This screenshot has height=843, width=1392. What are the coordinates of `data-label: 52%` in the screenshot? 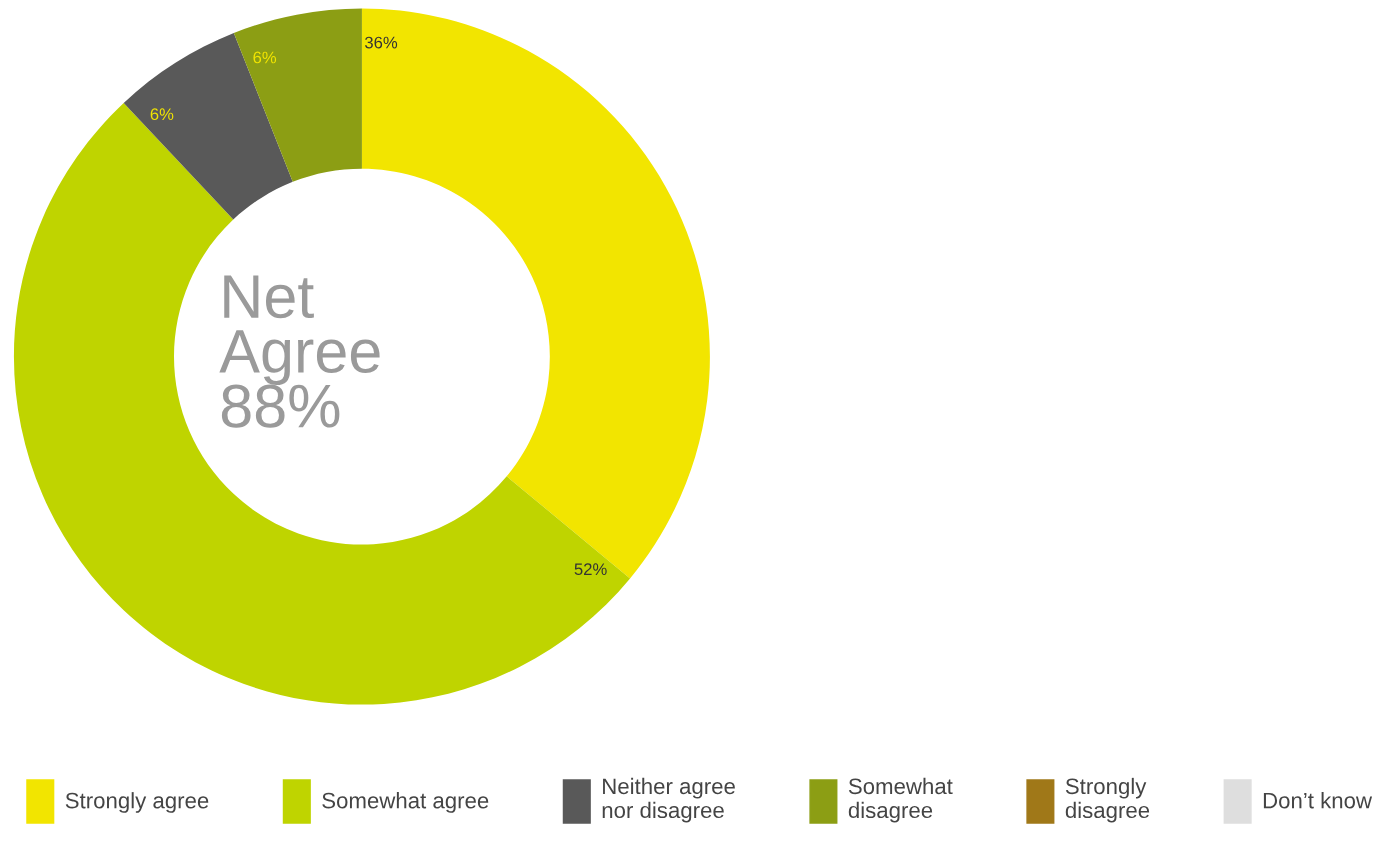 It's located at (590, 569).